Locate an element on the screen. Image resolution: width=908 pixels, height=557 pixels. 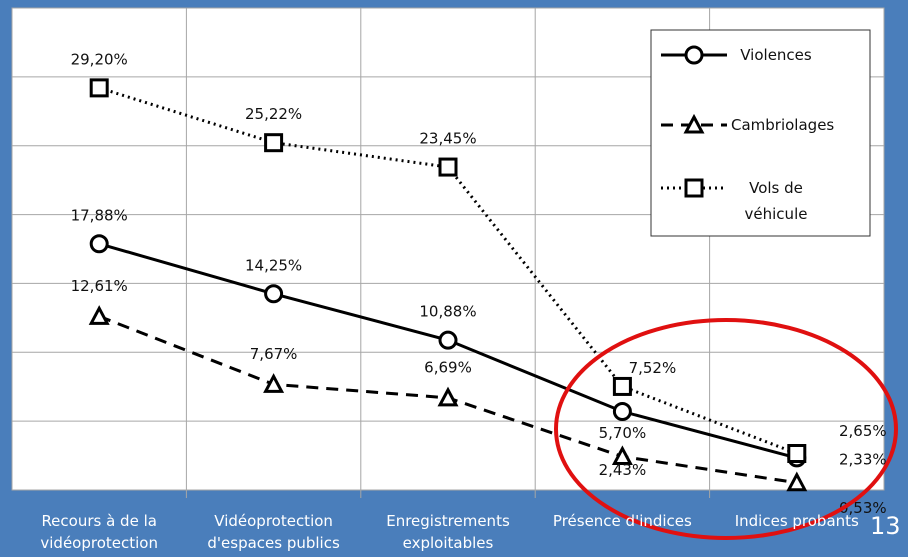
x-tick-label: Enregistrements exploitables is located at coordinates (448, 532).